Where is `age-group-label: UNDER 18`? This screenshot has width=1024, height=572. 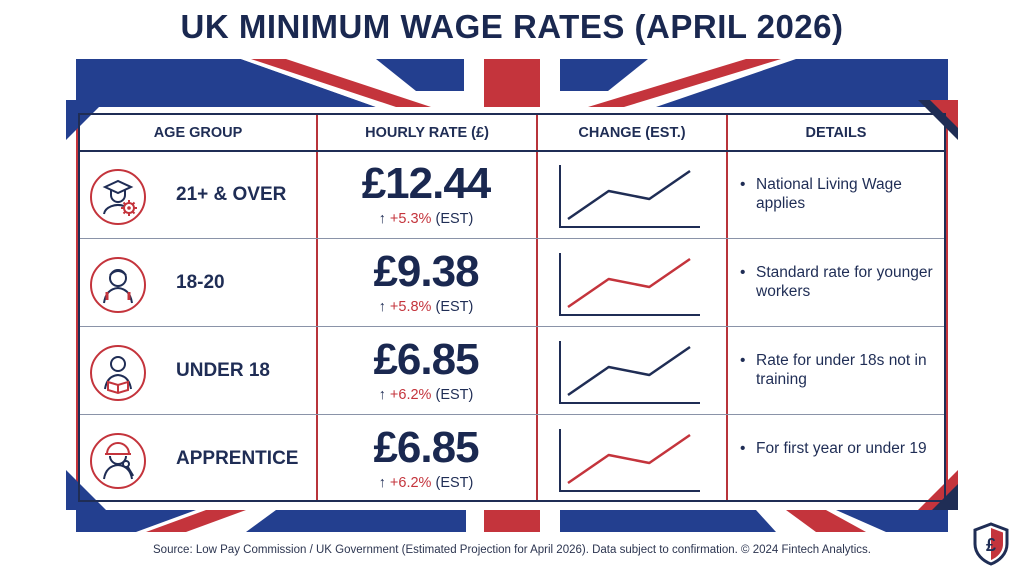 age-group-label: UNDER 18 is located at coordinates (223, 370).